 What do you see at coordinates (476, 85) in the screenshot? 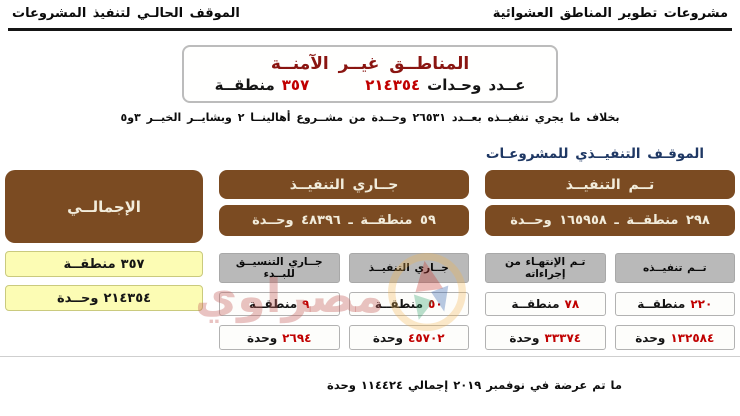
I see `units-count-label: عــدد وحـدات` at bounding box center [476, 85].